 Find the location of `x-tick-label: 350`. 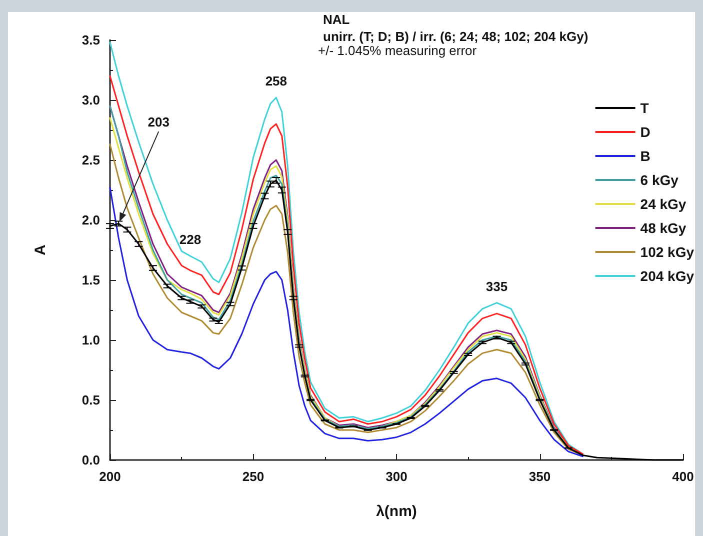

x-tick-label: 350 is located at coordinates (539, 476).